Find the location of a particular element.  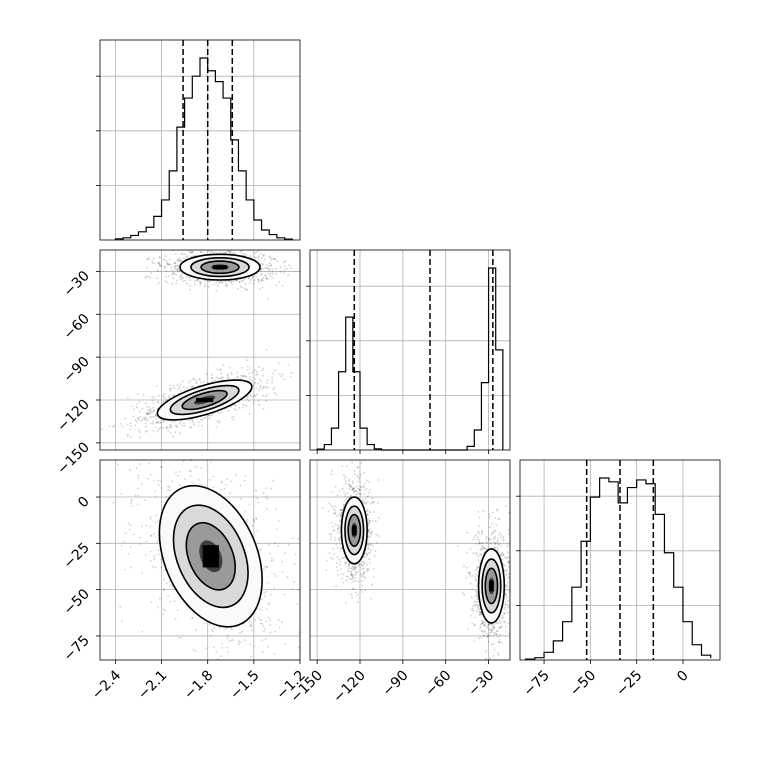

x-tick-label-p0-3: −1.5 is located at coordinates (244, 685).